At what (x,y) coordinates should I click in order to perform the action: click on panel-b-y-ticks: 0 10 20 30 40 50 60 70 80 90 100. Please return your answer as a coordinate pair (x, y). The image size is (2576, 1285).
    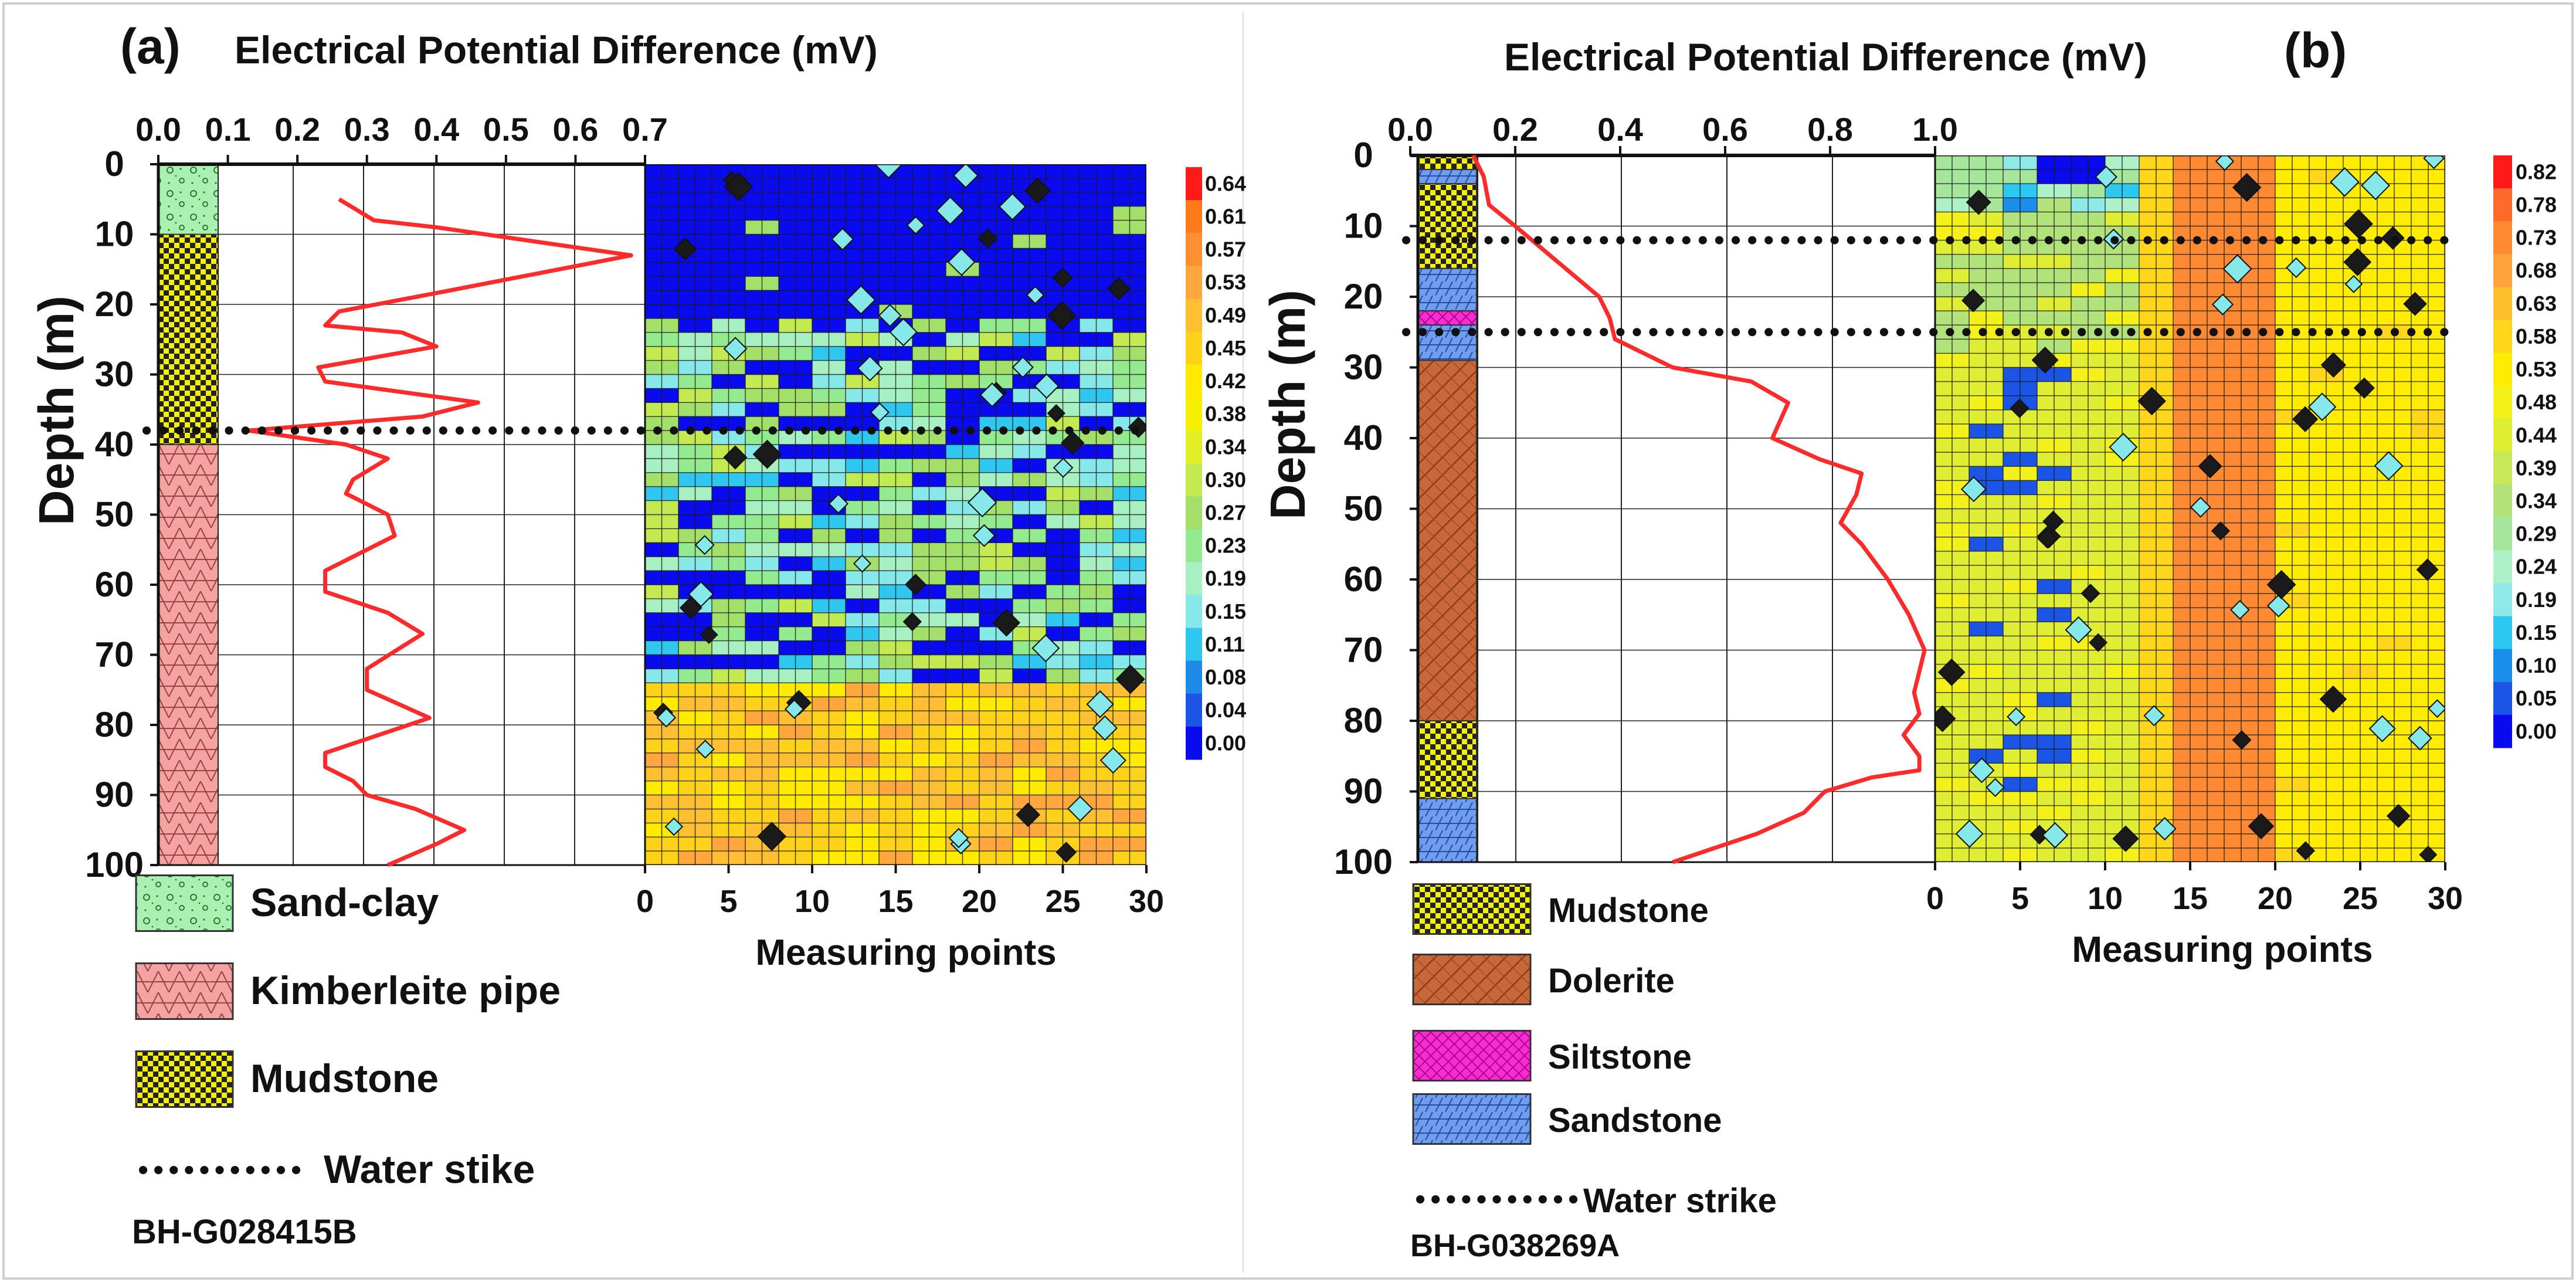
    Looking at the image, I should click on (1376, 508).